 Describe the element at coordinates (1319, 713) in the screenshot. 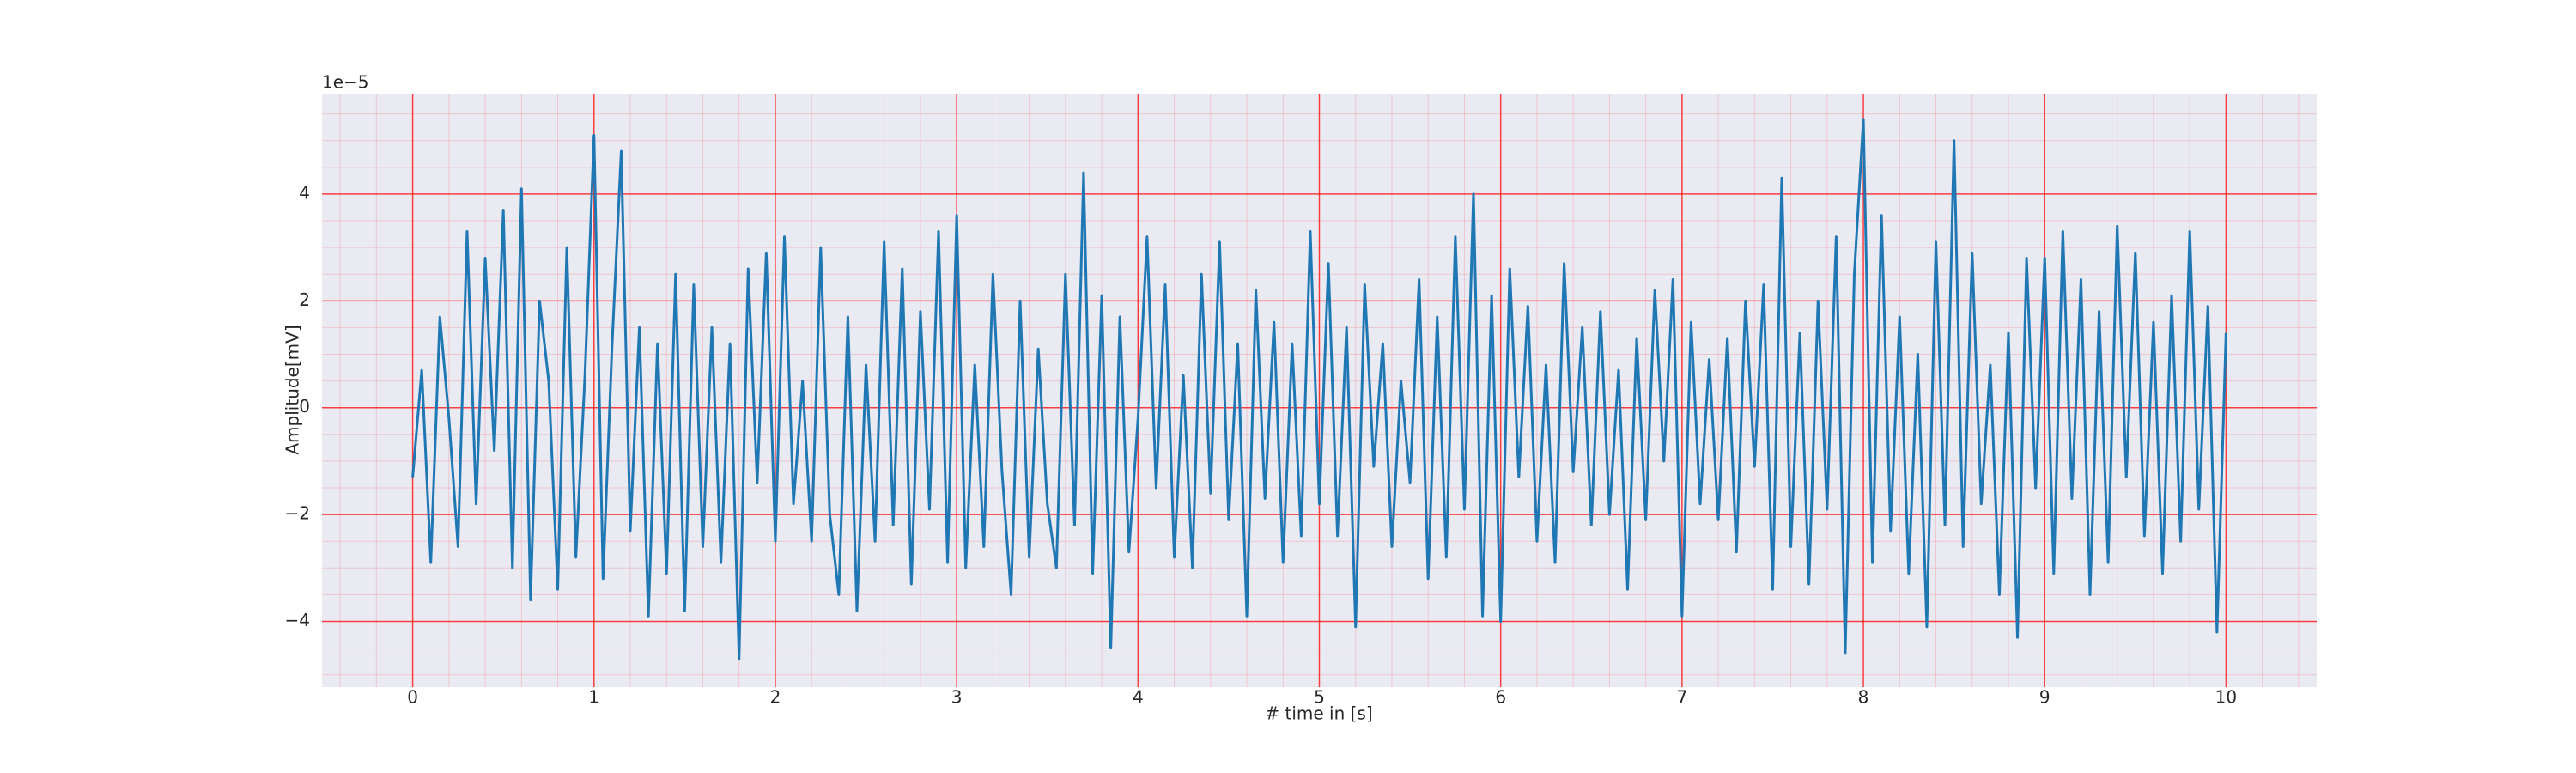

I see `x-axis-label: # time in [s]` at that location.